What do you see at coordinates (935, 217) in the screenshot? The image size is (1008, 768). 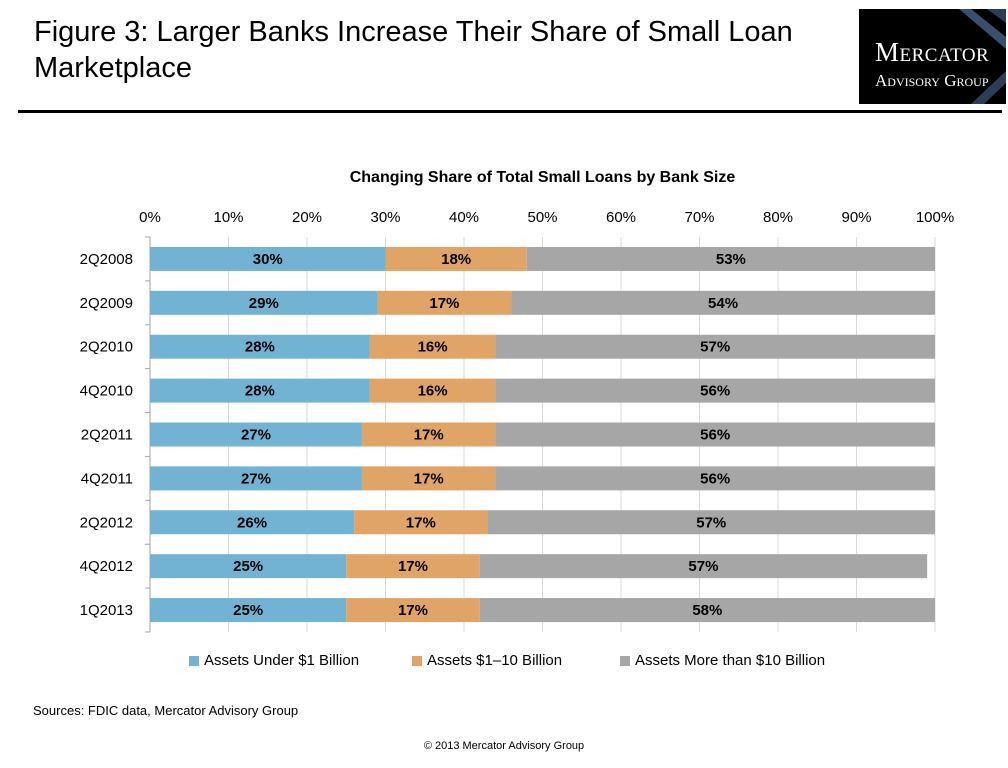 I see `x-tick-label: 100%` at bounding box center [935, 217].